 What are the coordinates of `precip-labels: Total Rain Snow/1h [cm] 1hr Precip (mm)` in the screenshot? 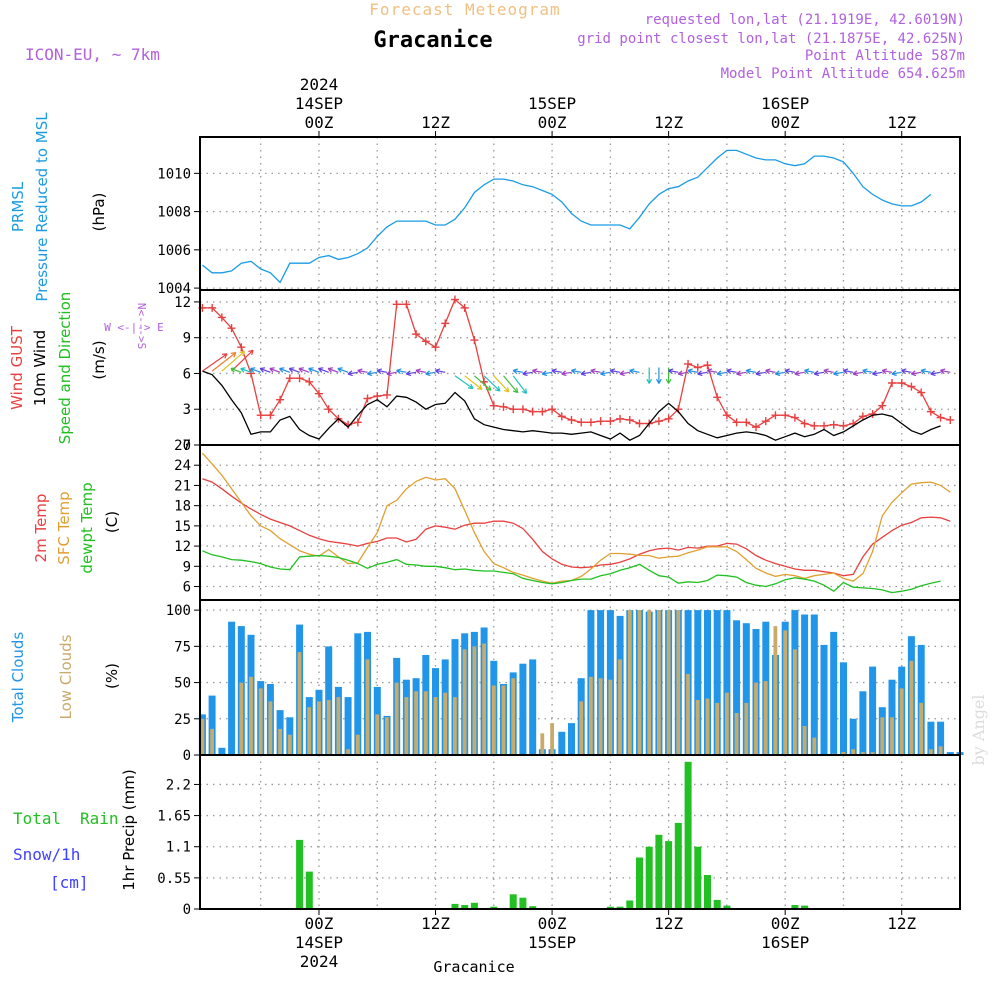 It's located at (75, 830).